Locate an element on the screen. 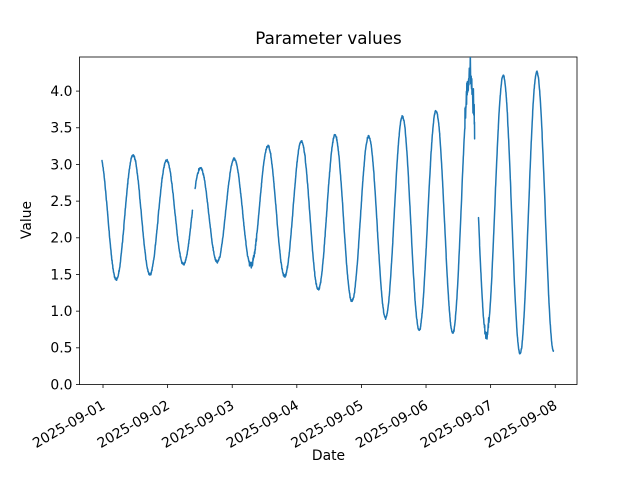 The image size is (640, 480). y-tick-label: 3.5 is located at coordinates (61, 129).